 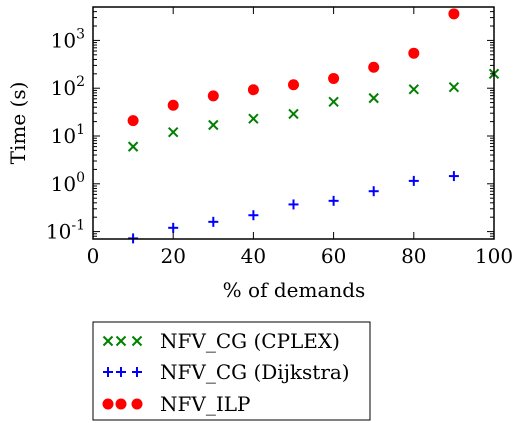 I want to click on y-tick-label: 10⁰, so click(x=68, y=183).